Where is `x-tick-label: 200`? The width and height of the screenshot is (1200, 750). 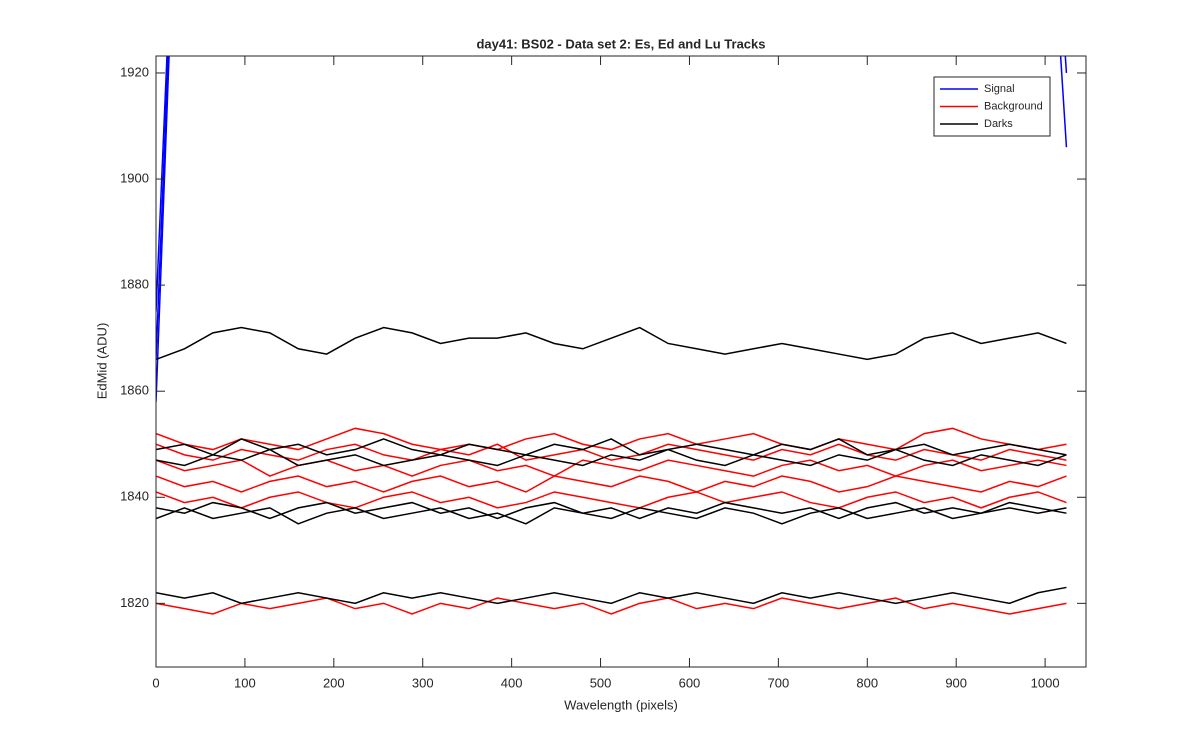
x-tick-label: 200 is located at coordinates (334, 682).